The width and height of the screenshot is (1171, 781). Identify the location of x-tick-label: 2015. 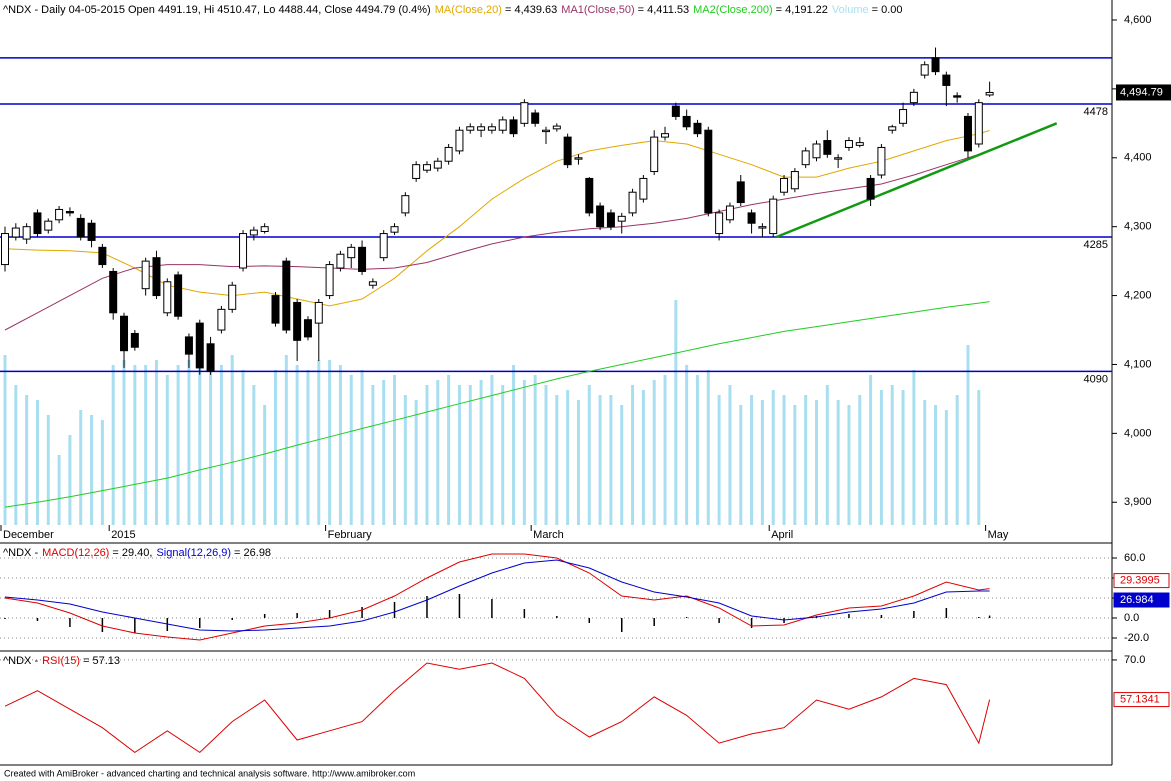
(123, 535).